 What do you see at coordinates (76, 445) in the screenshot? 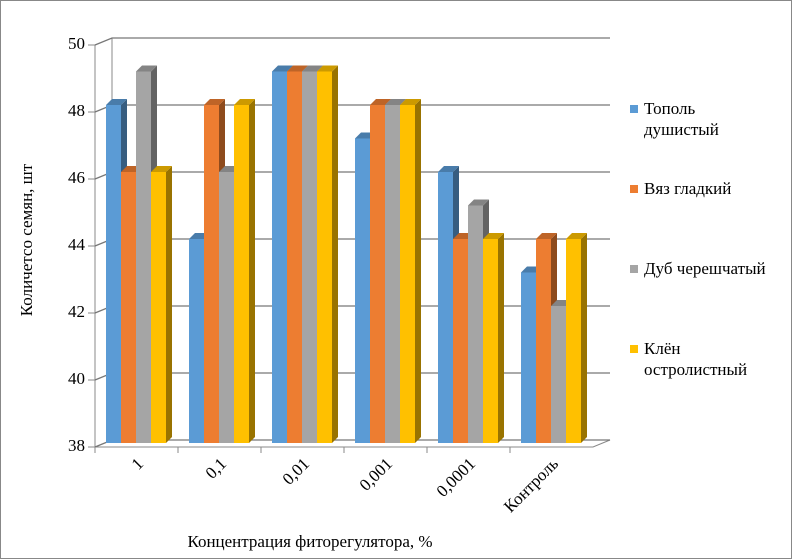
I see `y-tick-label: 38` at bounding box center [76, 445].